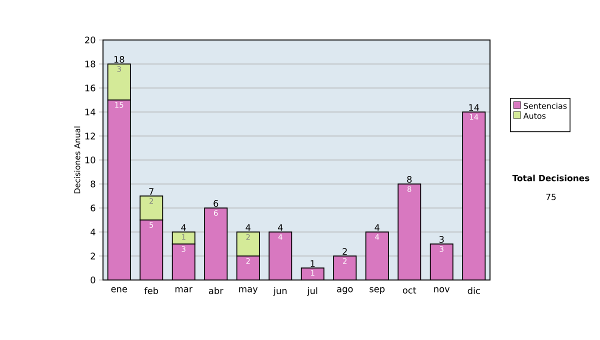 Image resolution: width=600 pixels, height=340 pixels. What do you see at coordinates (409, 290) in the screenshot?
I see `x-tick-label: oct` at bounding box center [409, 290].